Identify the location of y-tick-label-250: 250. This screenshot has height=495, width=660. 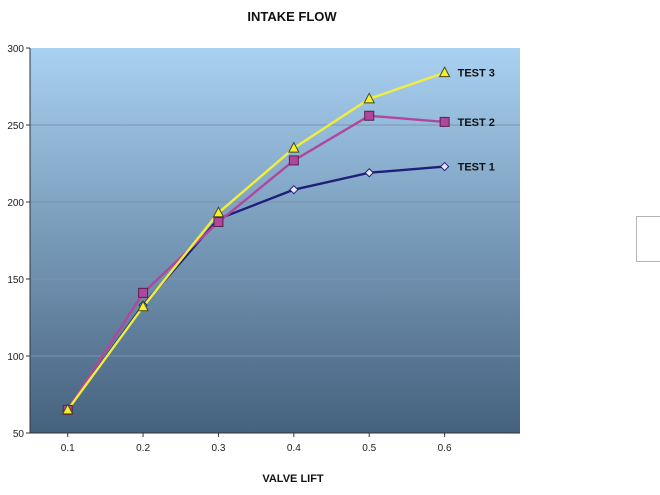
(15, 126).